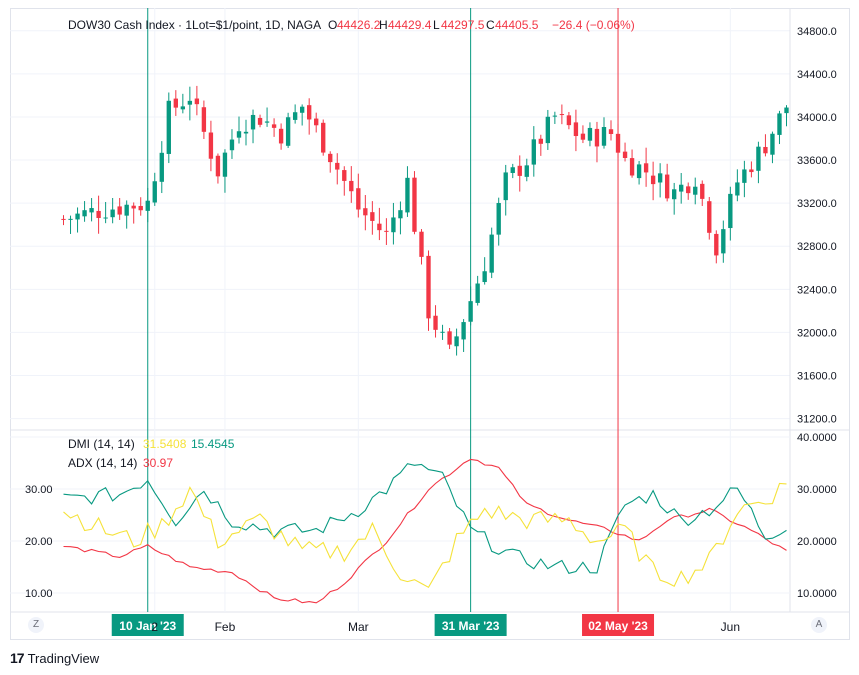  What do you see at coordinates (817, 594) in the screenshot?
I see `indicator-tick-label-right: 10.0000` at bounding box center [817, 594].